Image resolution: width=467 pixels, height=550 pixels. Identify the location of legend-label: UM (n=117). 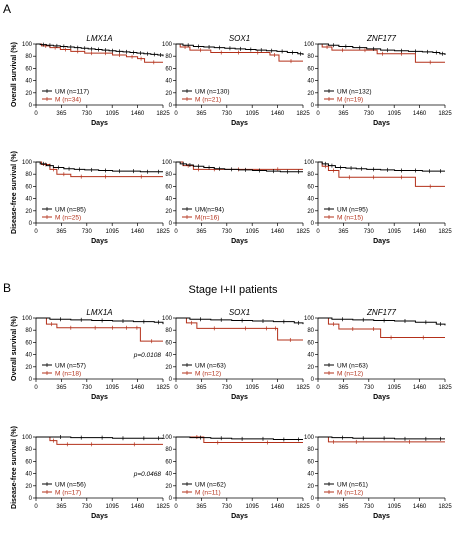
(72, 92).